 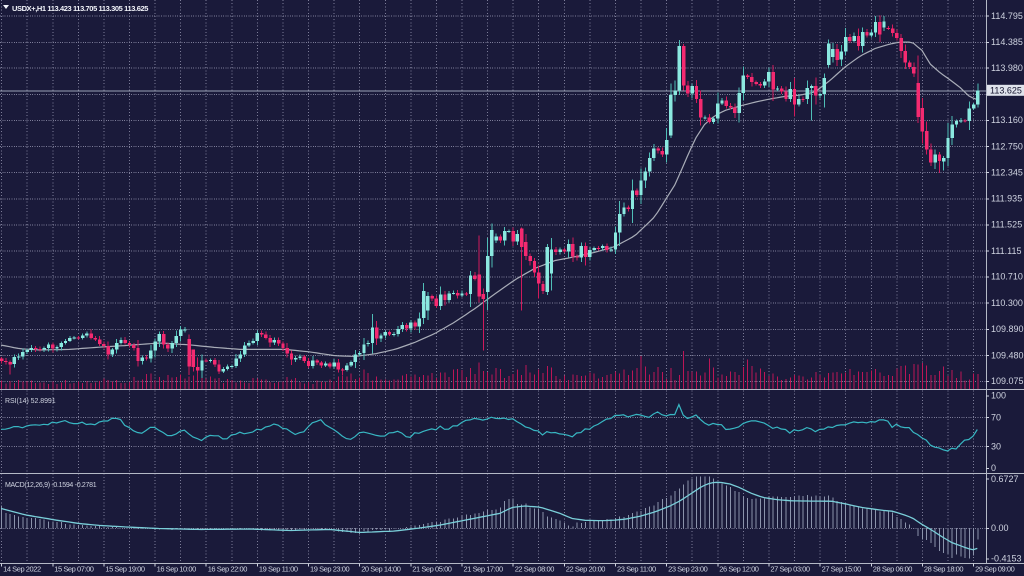 What do you see at coordinates (1007, 355) in the screenshot?
I see `svg-text: 109.480` at bounding box center [1007, 355].